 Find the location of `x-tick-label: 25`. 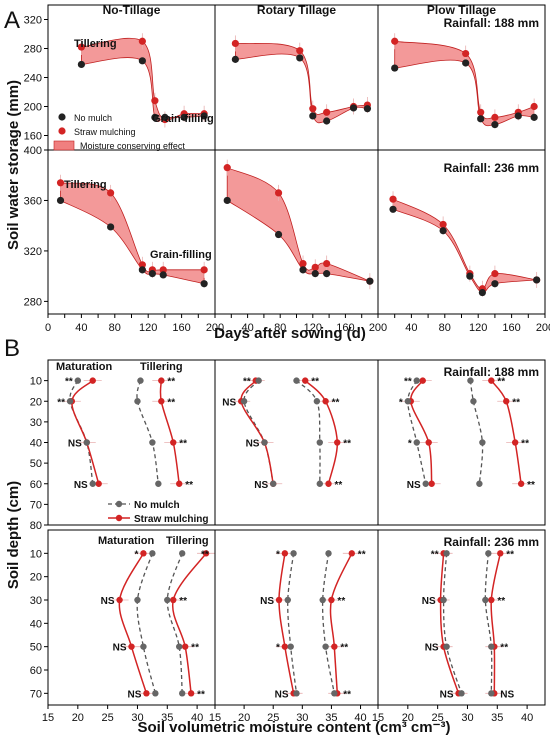

x-tick-label: 25 is located at coordinates (438, 718).